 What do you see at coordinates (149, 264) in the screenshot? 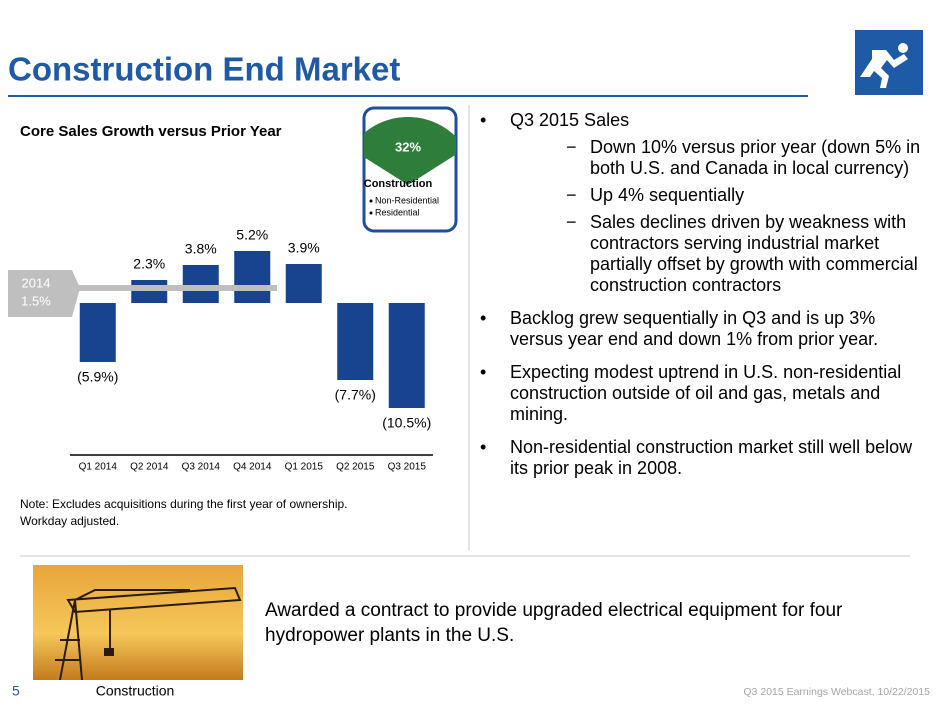
I see `data-label: 2.3%` at bounding box center [149, 264].